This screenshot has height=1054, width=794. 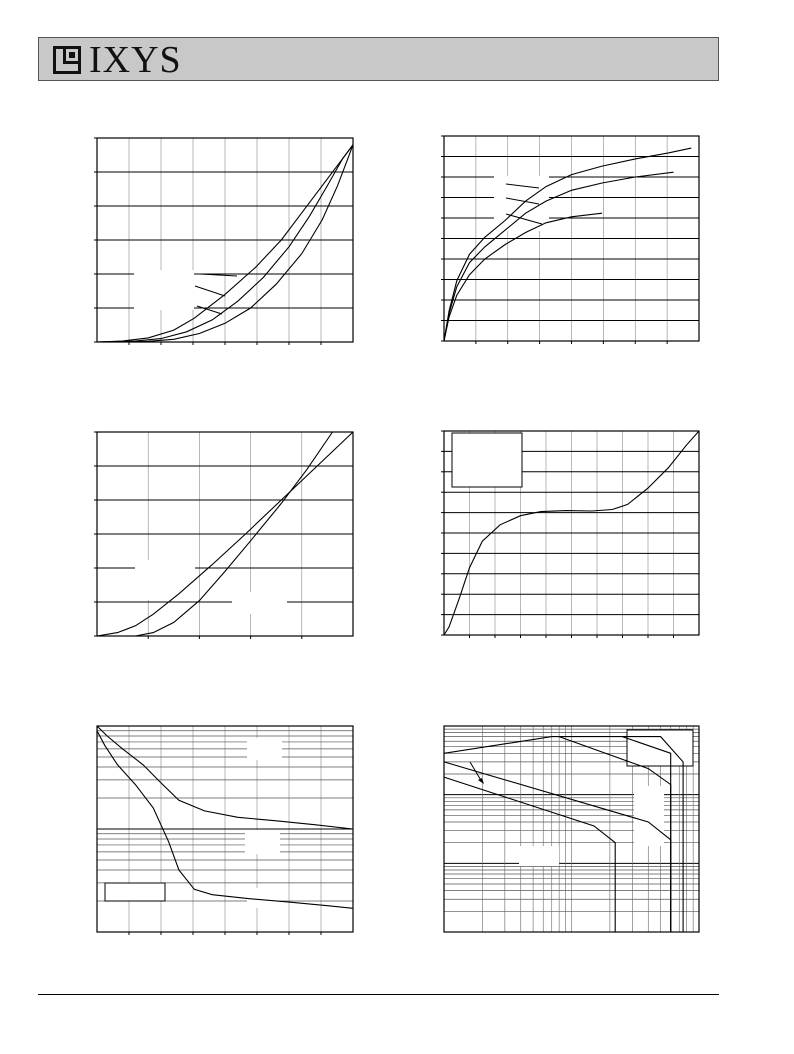 I want to click on plot-frame, so click(x=571, y=829).